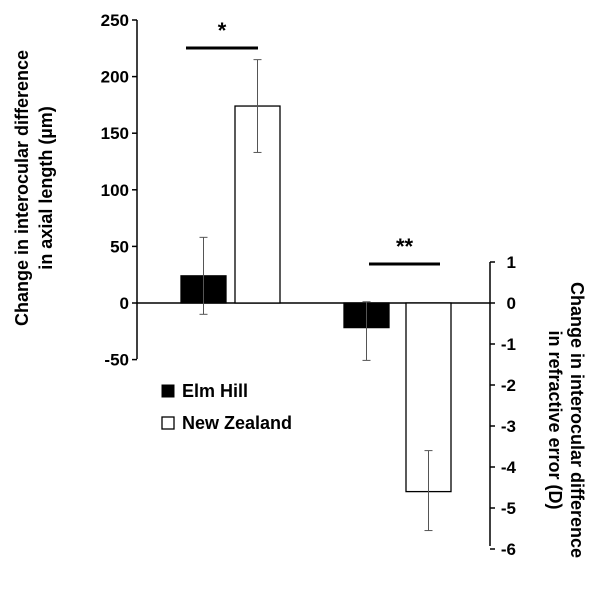 The height and width of the screenshot is (595, 598). I want to click on right-axis-tick-label: -4, so click(509, 467).